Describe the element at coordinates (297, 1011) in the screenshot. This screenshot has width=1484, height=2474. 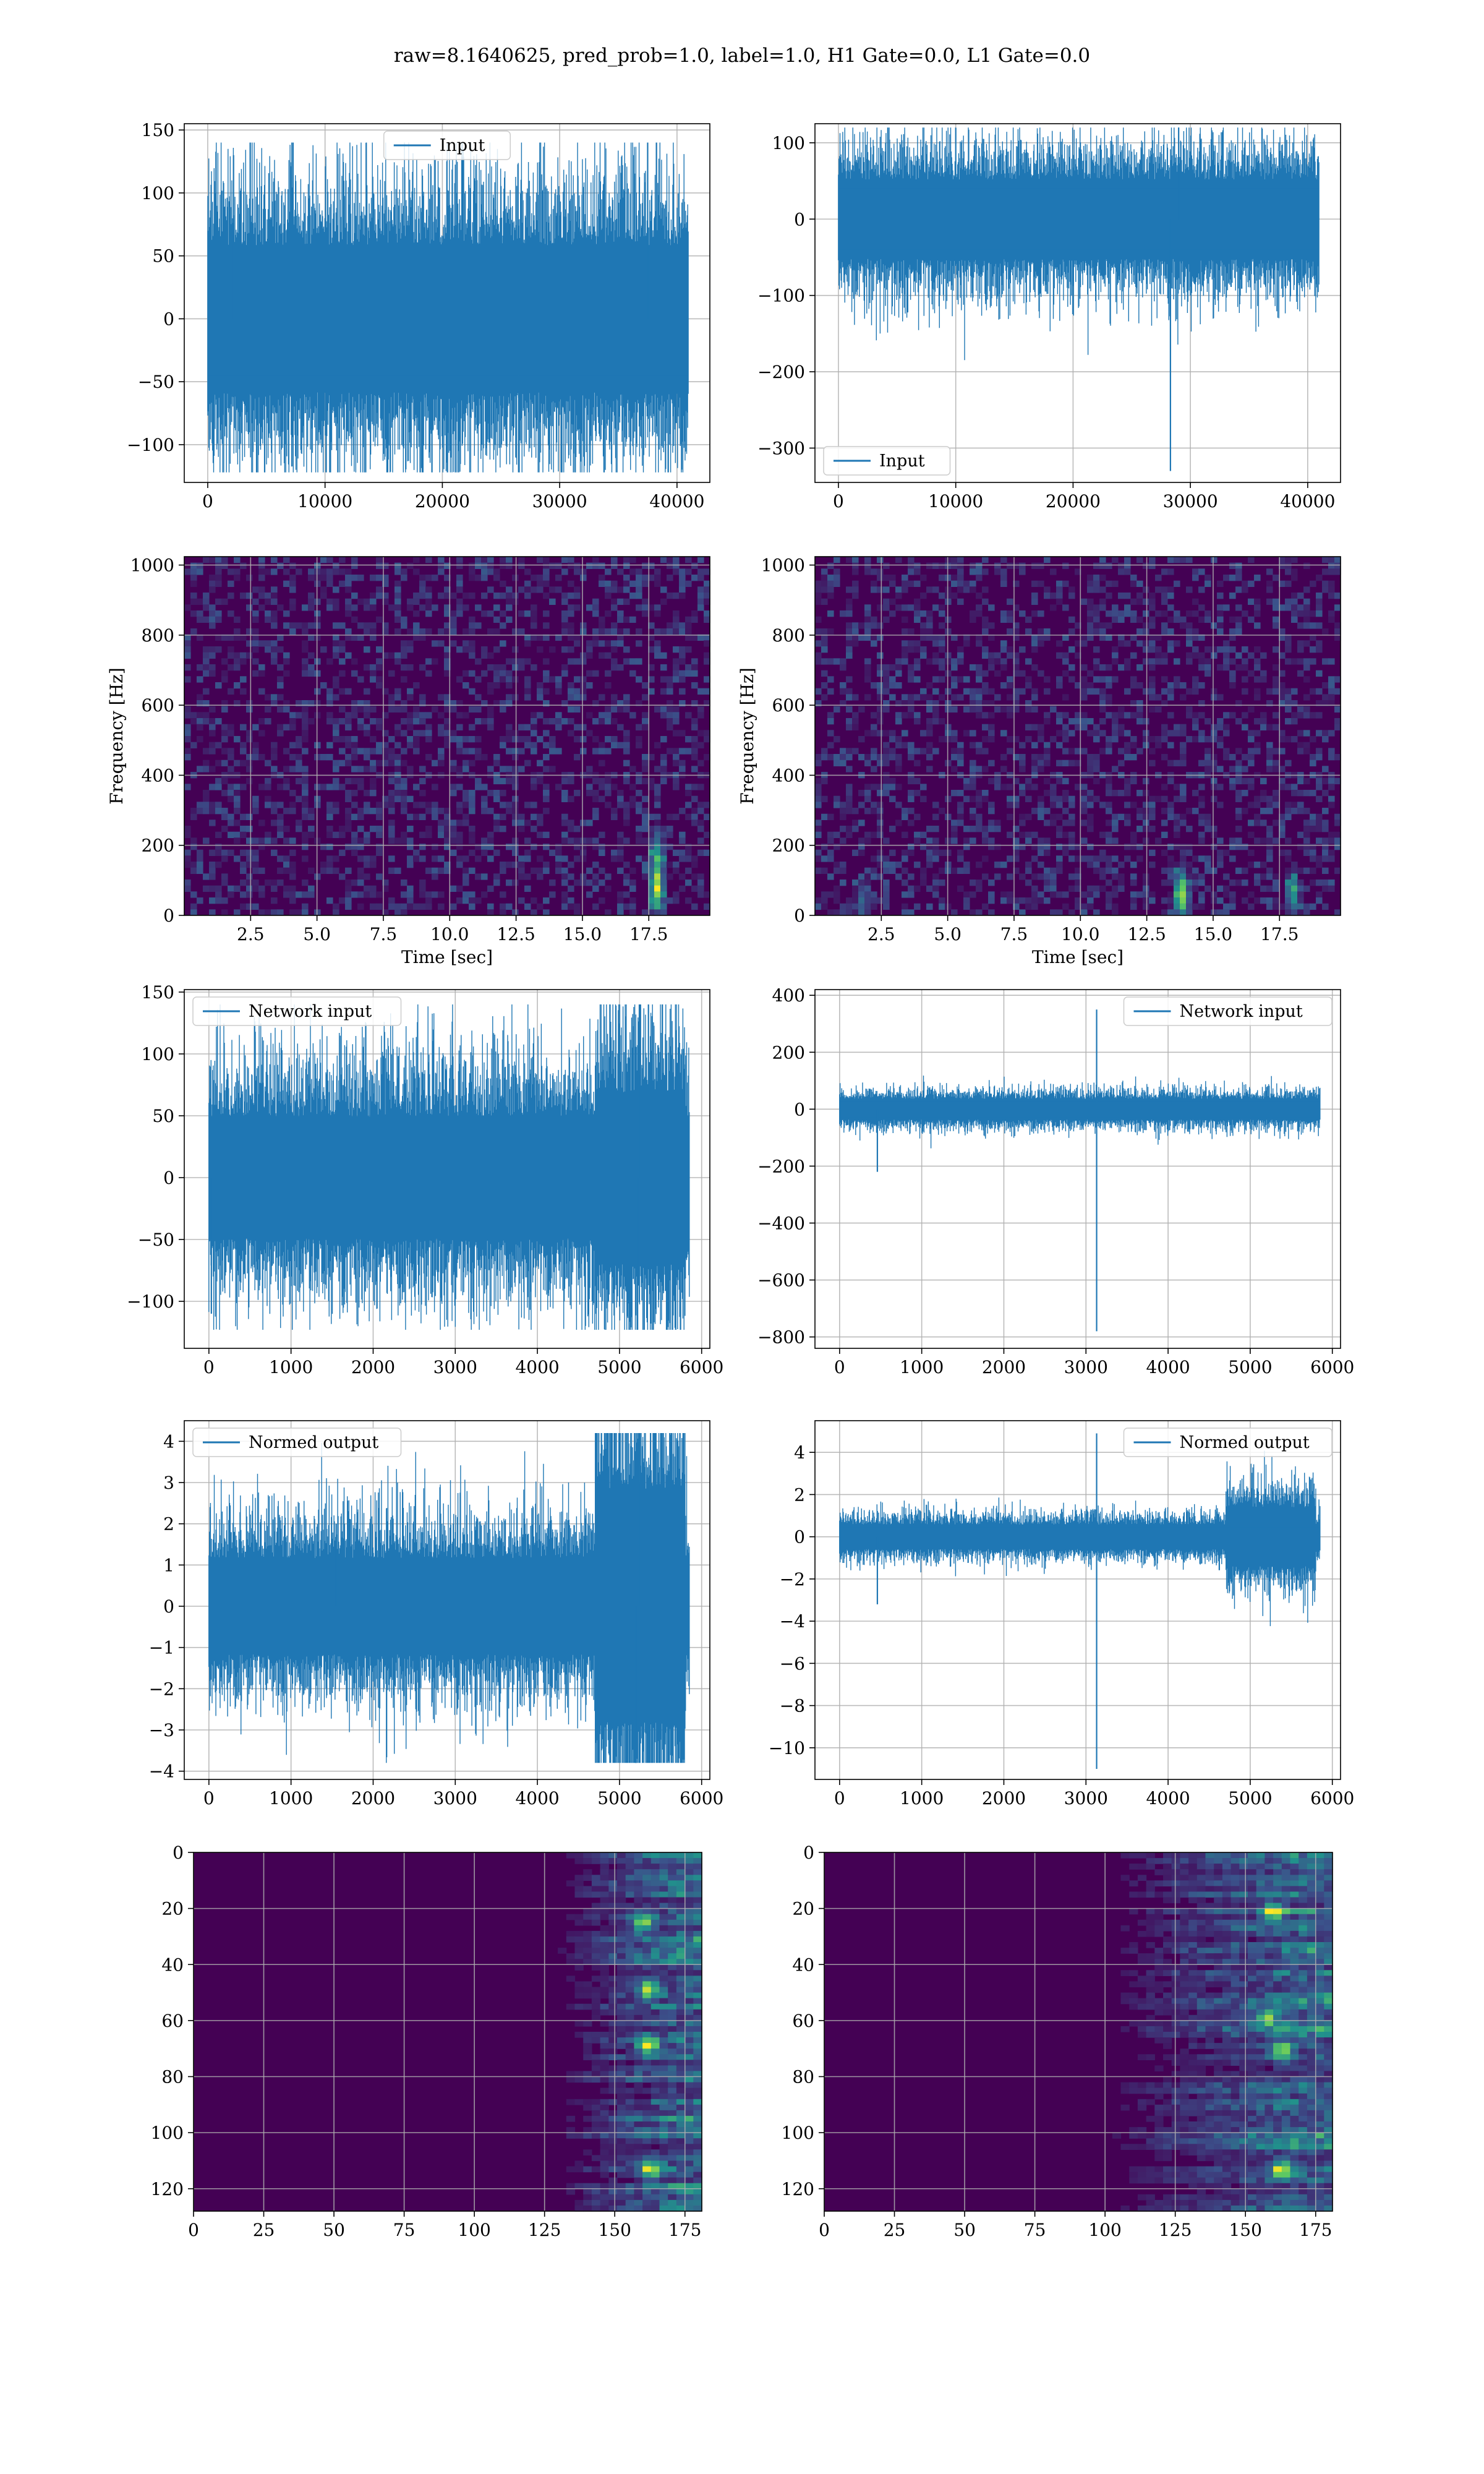
I see `legend-box` at that location.